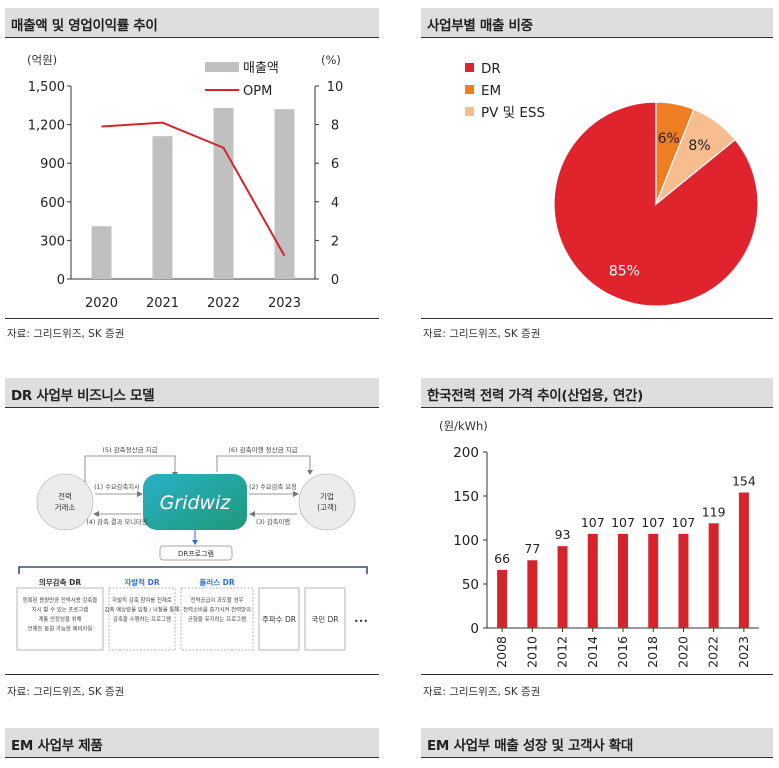 The height and width of the screenshot is (768, 779). I want to click on data-label: 77, so click(532, 548).